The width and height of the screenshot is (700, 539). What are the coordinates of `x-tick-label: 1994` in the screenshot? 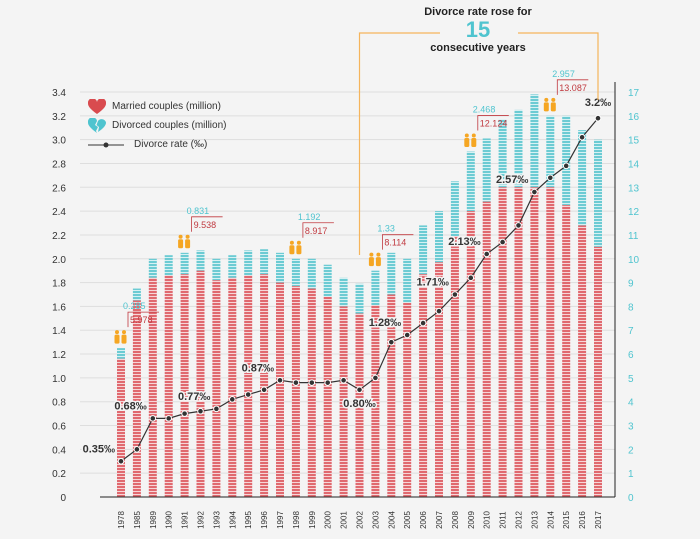 It's located at (232, 520).